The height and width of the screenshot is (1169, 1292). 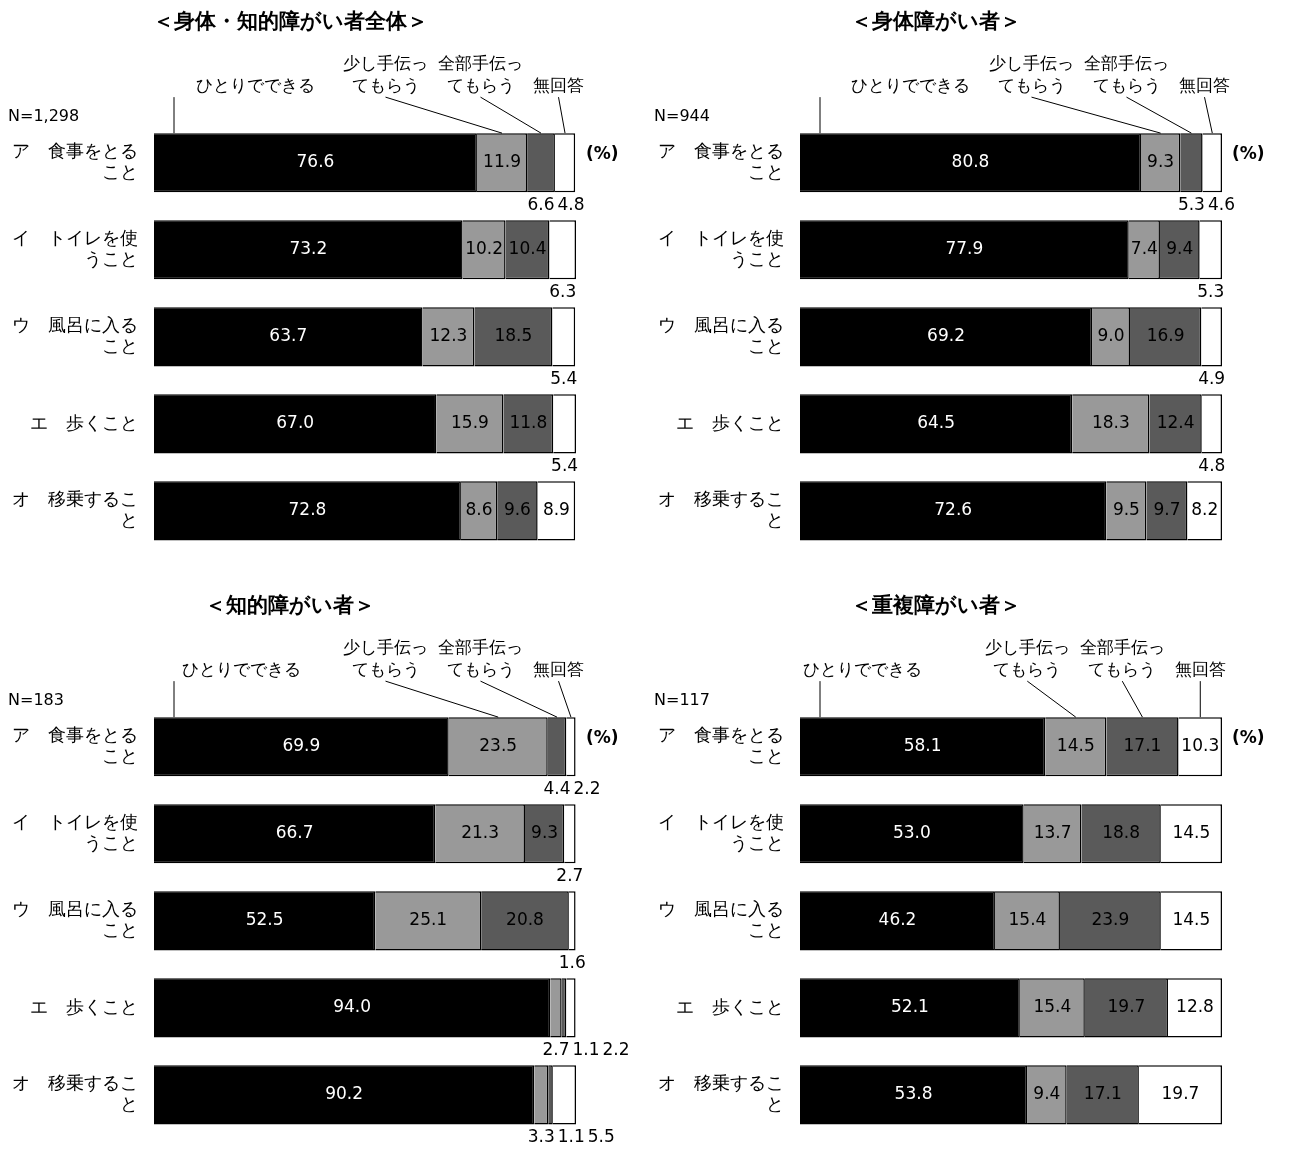 What do you see at coordinates (1221, 203) in the screenshot?
I see `data-label: 4.6` at bounding box center [1221, 203].